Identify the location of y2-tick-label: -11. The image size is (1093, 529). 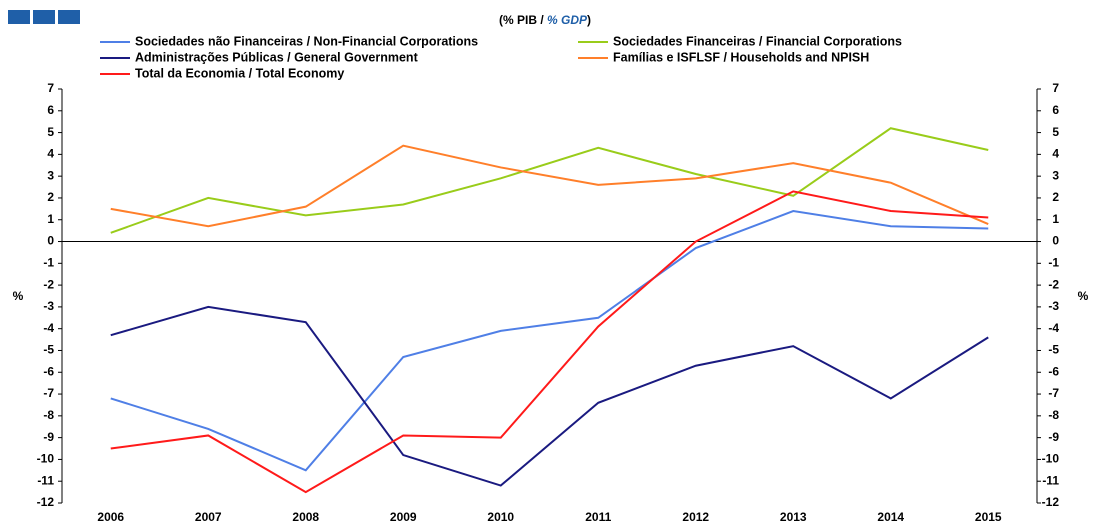
(1050, 480).